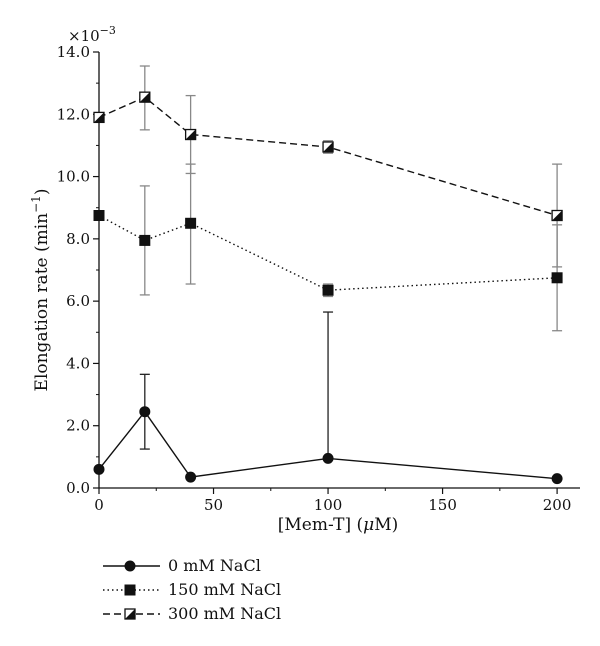  I want to click on x-tick-label: 0, so click(99, 505).